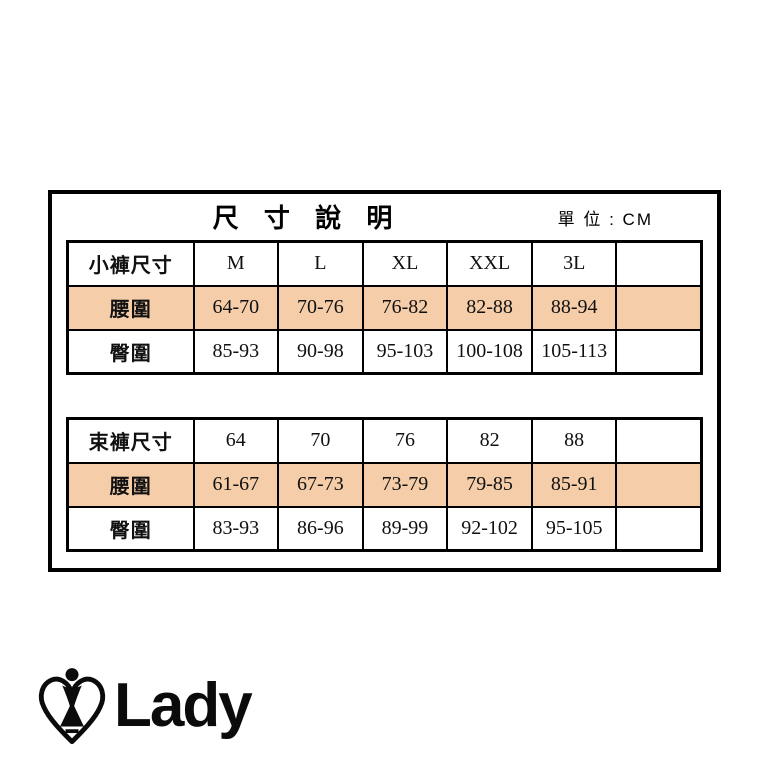  Describe the element at coordinates (130, 440) in the screenshot. I see `header-cell: 束褲尺寸` at that location.